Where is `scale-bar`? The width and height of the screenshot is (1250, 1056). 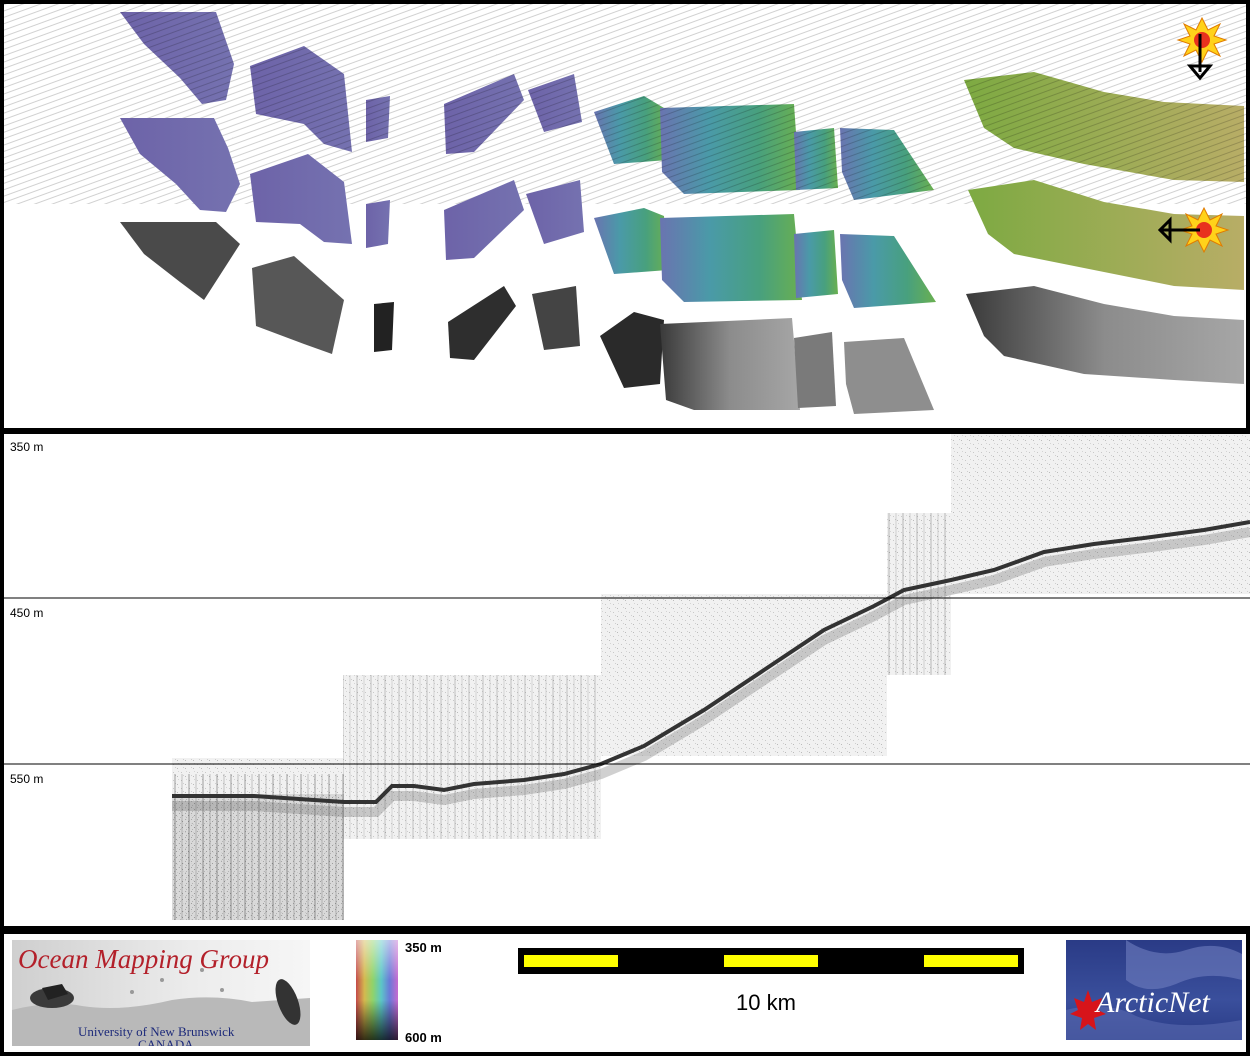
scale-bar is located at coordinates (771, 961).